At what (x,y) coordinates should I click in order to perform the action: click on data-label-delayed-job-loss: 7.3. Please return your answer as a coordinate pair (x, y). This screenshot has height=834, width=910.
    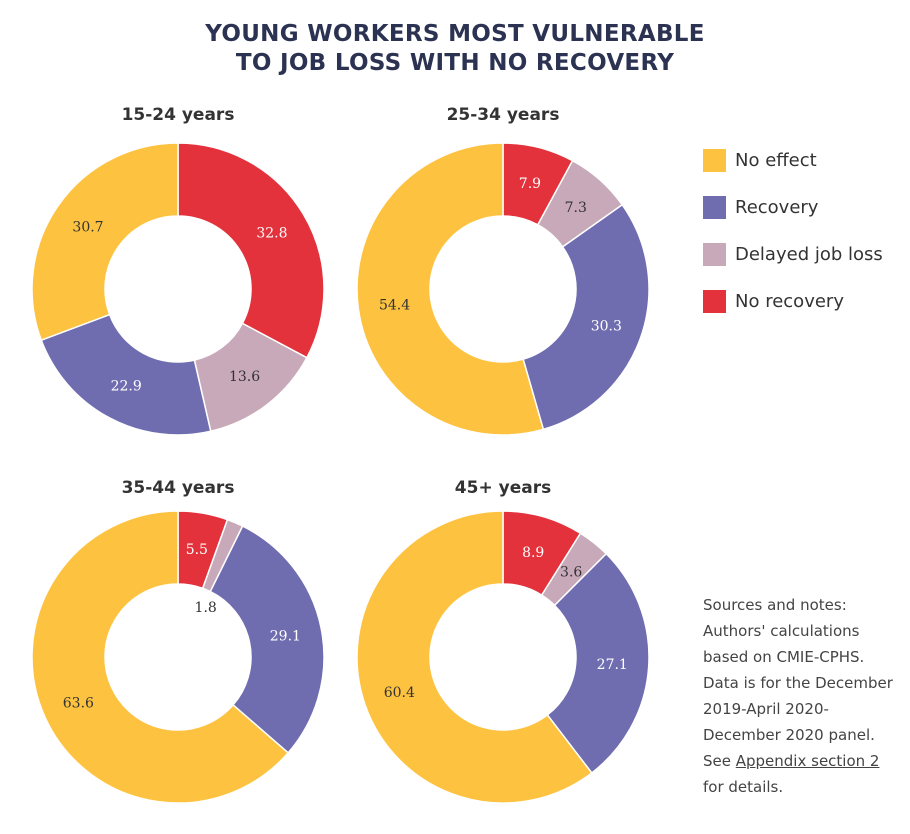
    Looking at the image, I should click on (576, 208).